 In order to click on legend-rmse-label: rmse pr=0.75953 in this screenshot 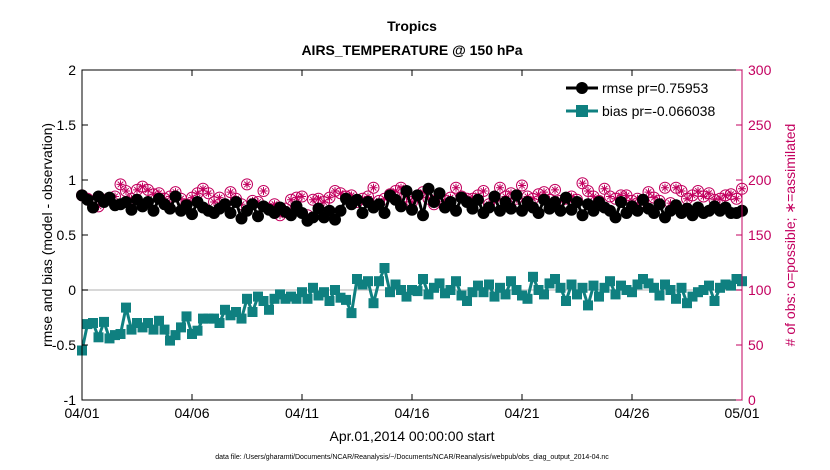, I will do `click(655, 88)`.